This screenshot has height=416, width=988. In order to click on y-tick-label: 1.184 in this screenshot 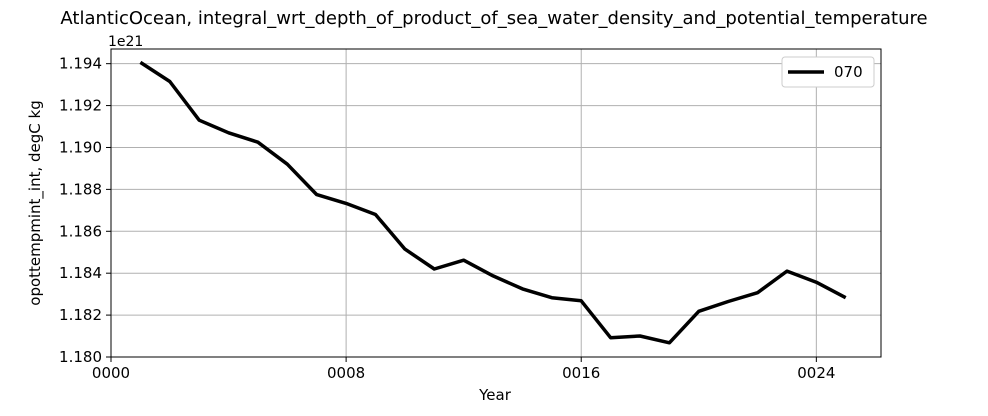, I will do `click(80, 273)`.